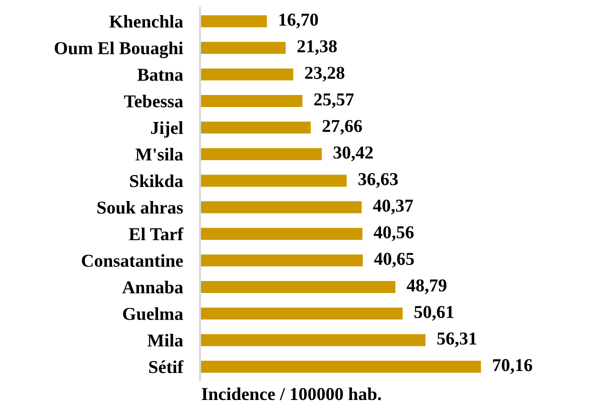  I want to click on y-tick-label: Khenchla, so click(146, 21).